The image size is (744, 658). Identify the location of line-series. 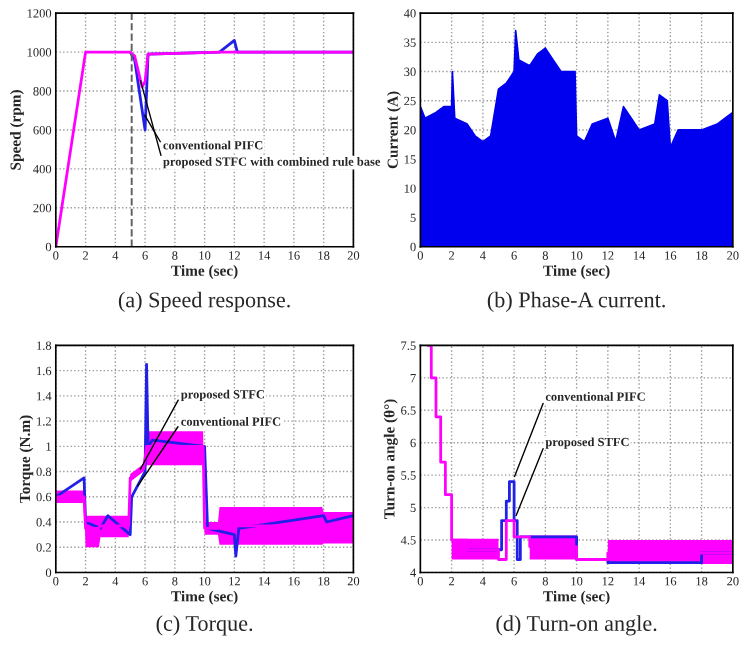
(204, 460).